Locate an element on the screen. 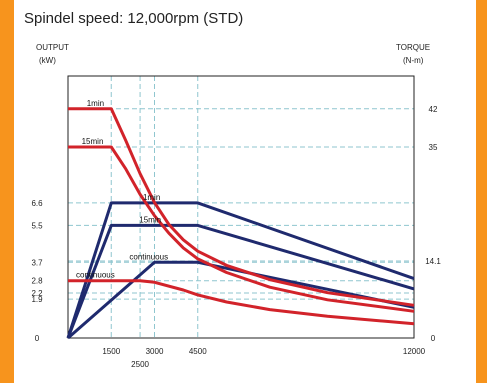 The width and height of the screenshot is (487, 383). left-tick-label: 6.6 is located at coordinates (37, 203).